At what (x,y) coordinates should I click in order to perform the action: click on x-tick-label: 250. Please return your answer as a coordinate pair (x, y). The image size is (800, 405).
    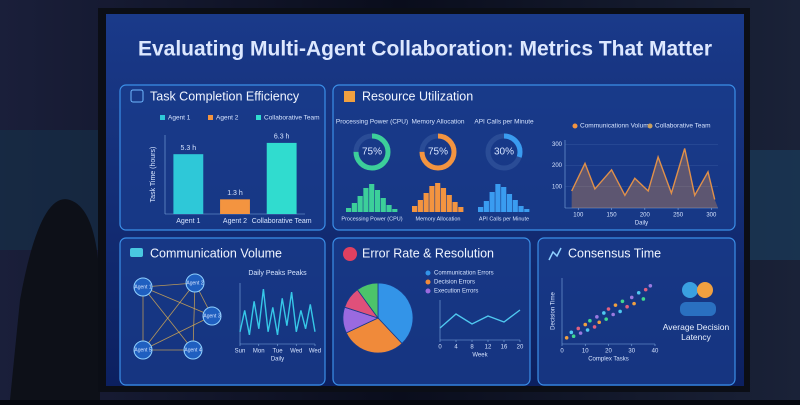
    Looking at the image, I should click on (678, 216).